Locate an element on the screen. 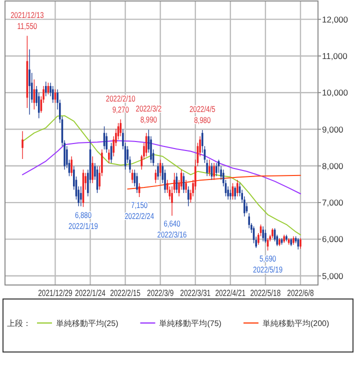 This screenshot has height=368, width=355. annotation: 5,690 is located at coordinates (267, 259).